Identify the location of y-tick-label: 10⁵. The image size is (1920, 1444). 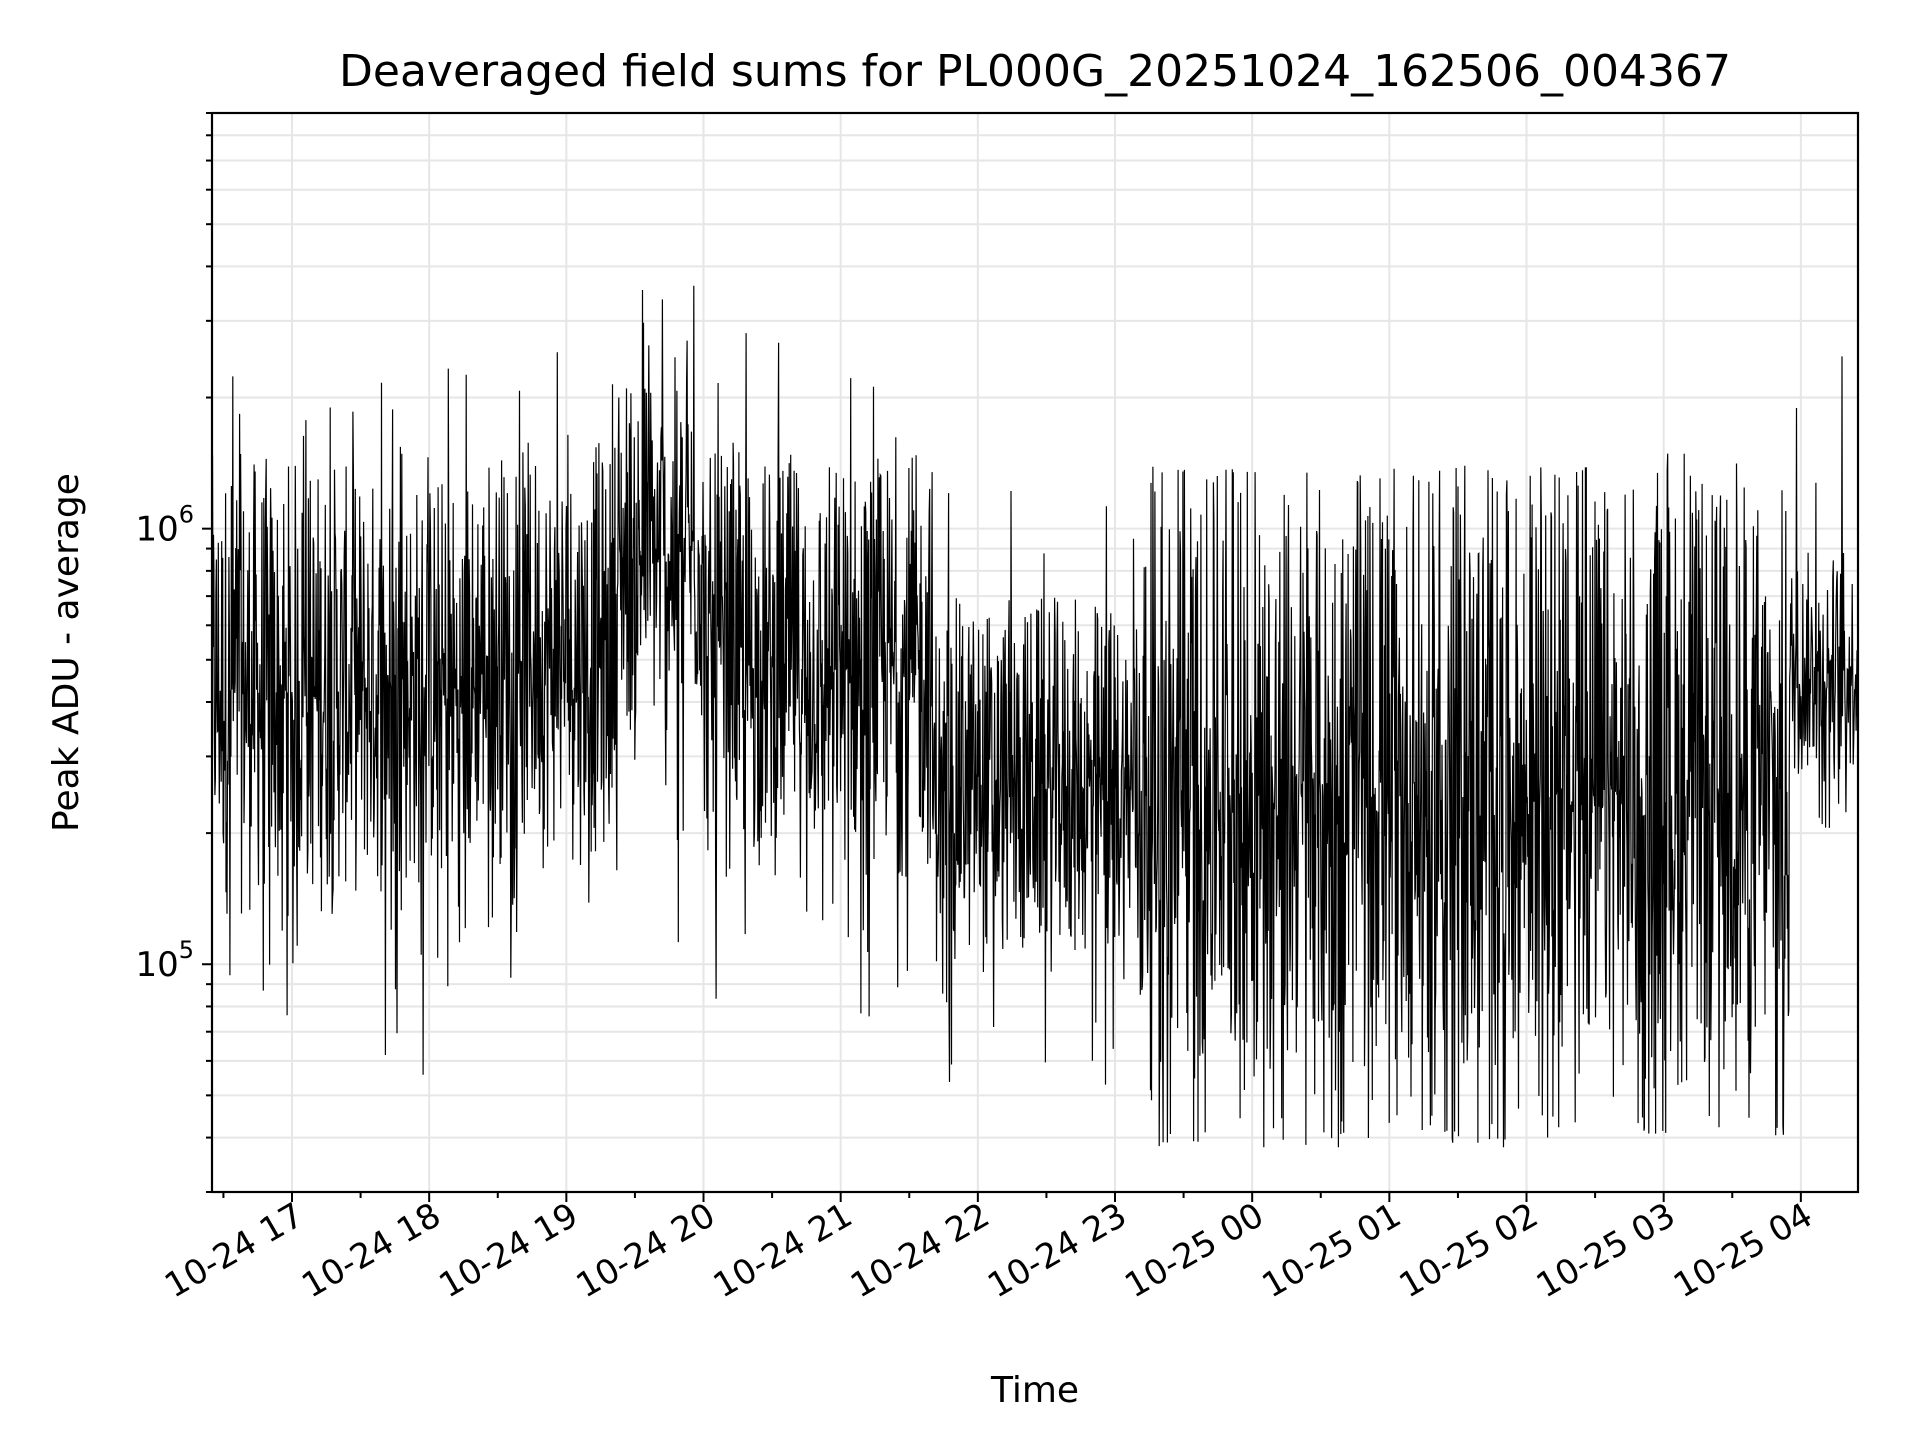
(164, 960).